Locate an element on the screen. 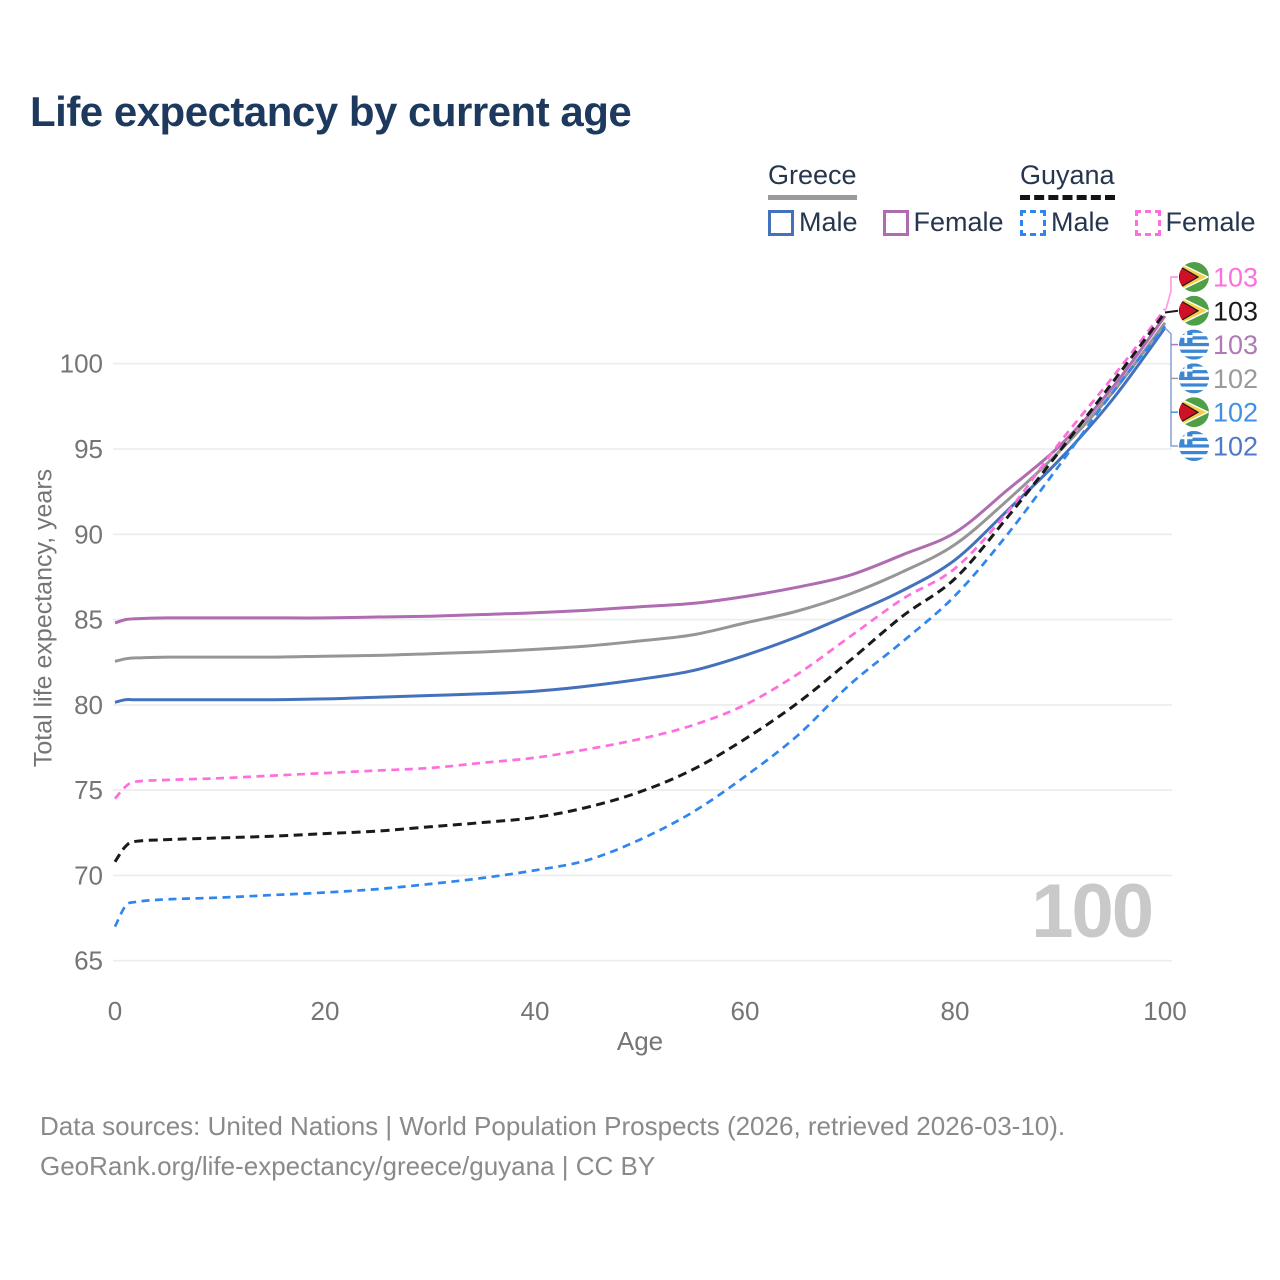 This screenshot has width=1280, height=1280. page-title: Life expectancy by current age is located at coordinates (331, 111).